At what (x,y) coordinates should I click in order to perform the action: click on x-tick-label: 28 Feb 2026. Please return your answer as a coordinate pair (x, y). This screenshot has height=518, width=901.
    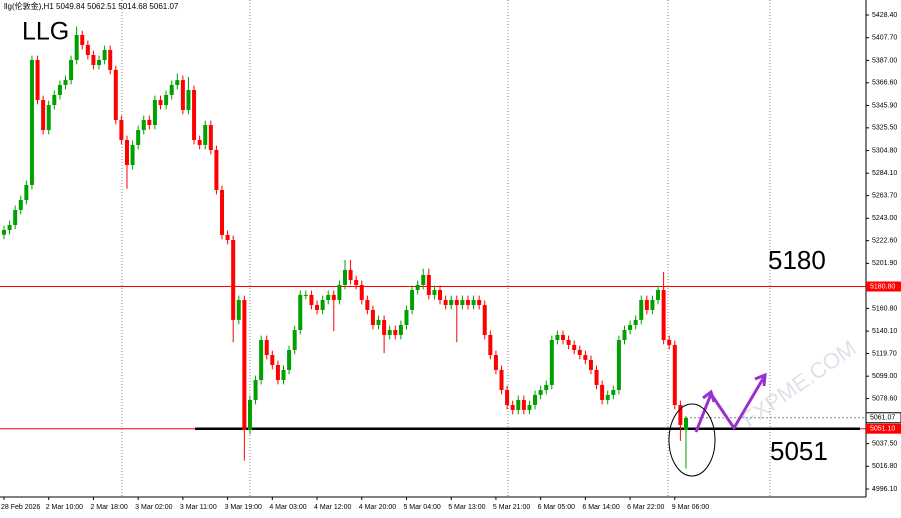
    Looking at the image, I should click on (20, 507).